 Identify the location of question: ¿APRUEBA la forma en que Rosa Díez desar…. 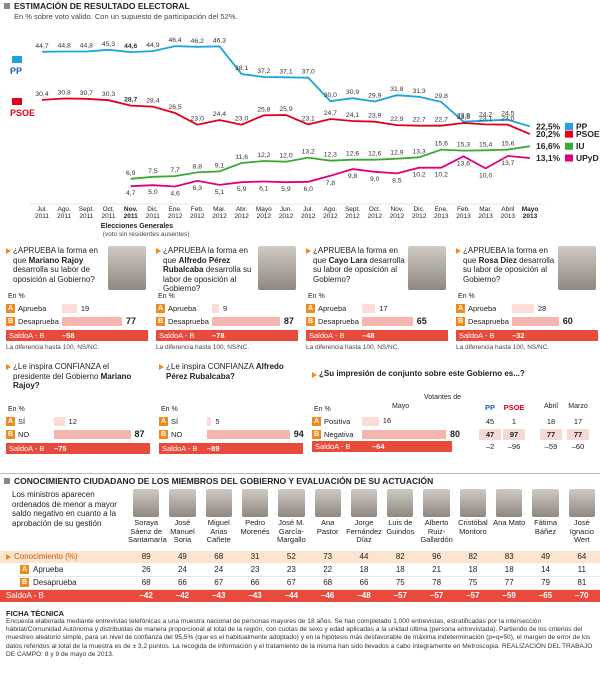
(509, 265).